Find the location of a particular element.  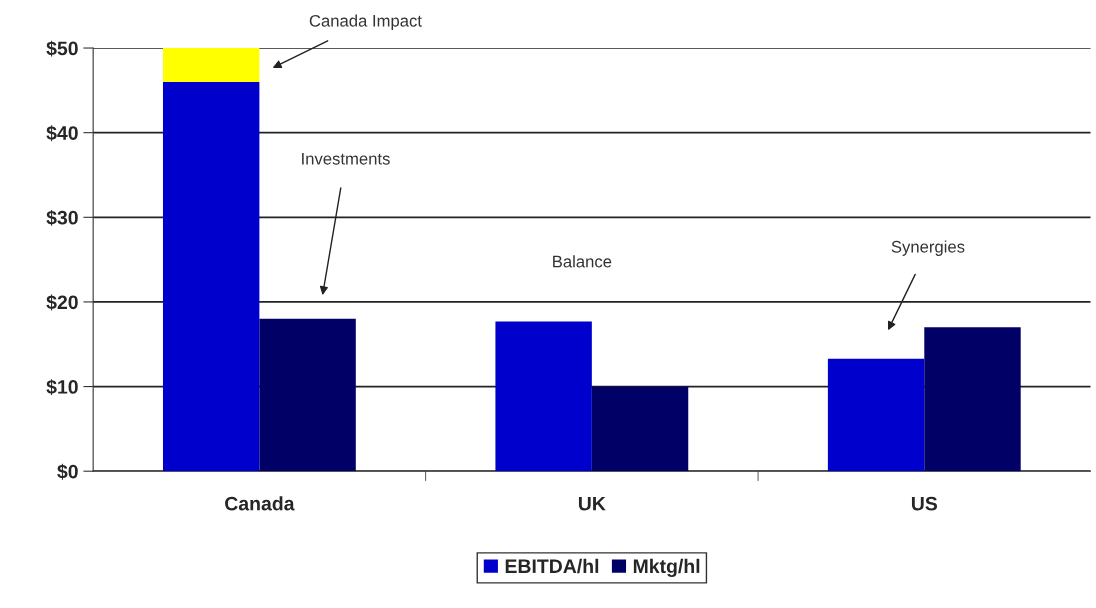

annotation: Synergies is located at coordinates (928, 248).